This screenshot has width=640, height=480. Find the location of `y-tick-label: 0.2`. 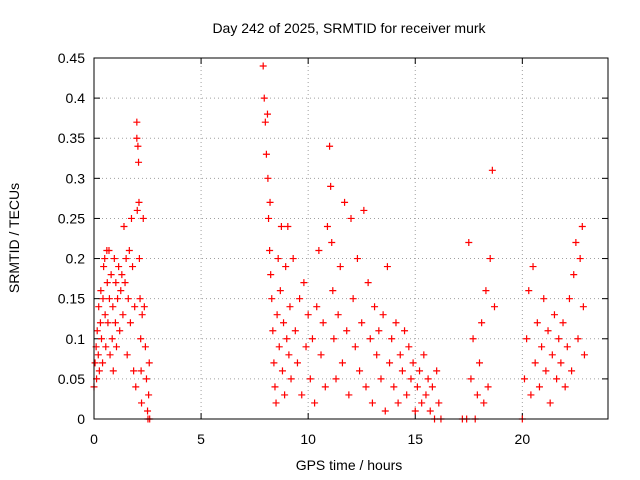

y-tick-label: 0.2 is located at coordinates (76, 259).